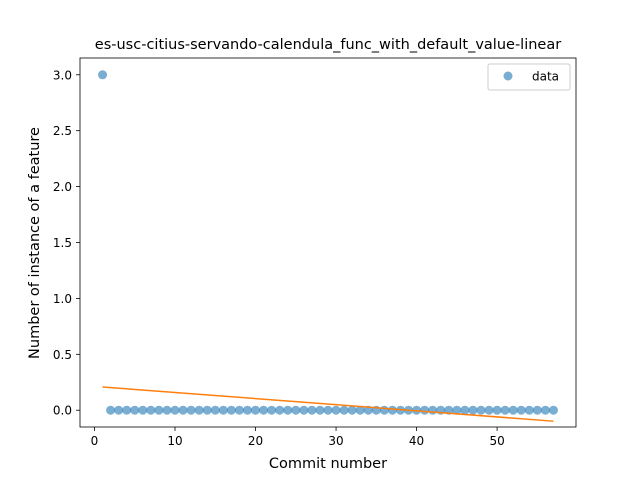 The height and width of the screenshot is (480, 640). Describe the element at coordinates (335, 441) in the screenshot. I see `x-tick-label: 30` at that location.